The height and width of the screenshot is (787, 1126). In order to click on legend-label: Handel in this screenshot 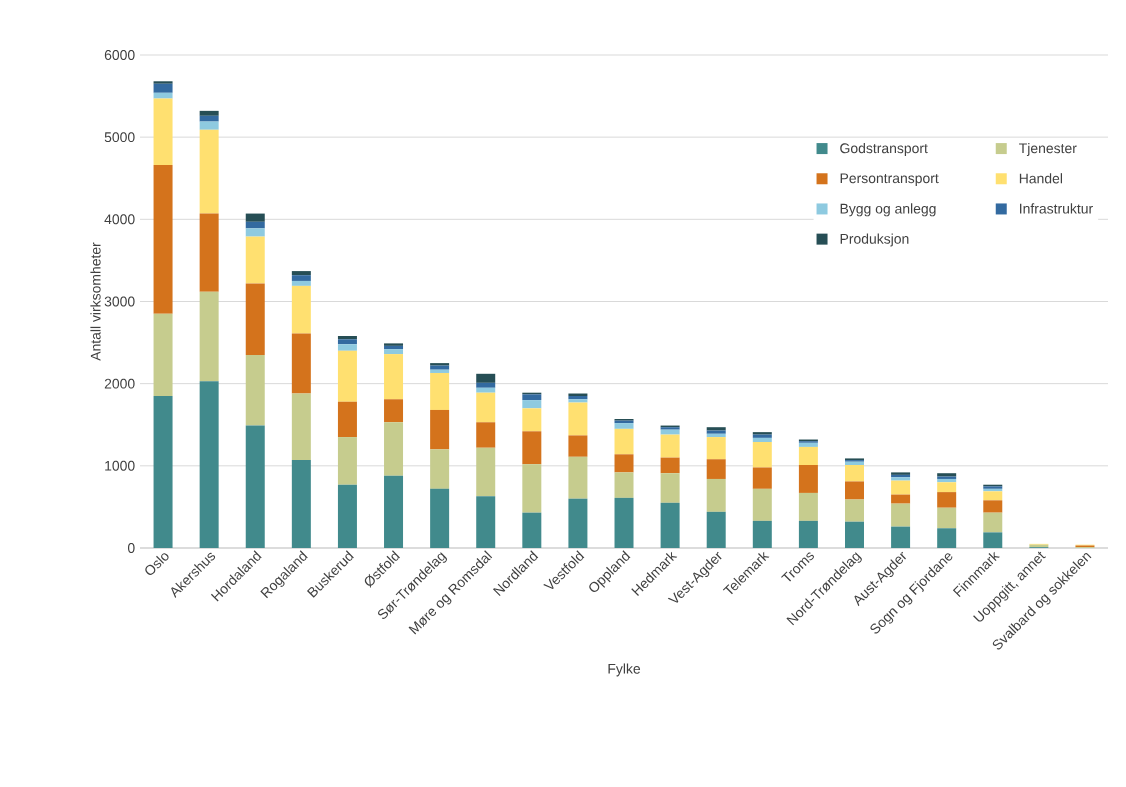, I will do `click(1041, 178)`.